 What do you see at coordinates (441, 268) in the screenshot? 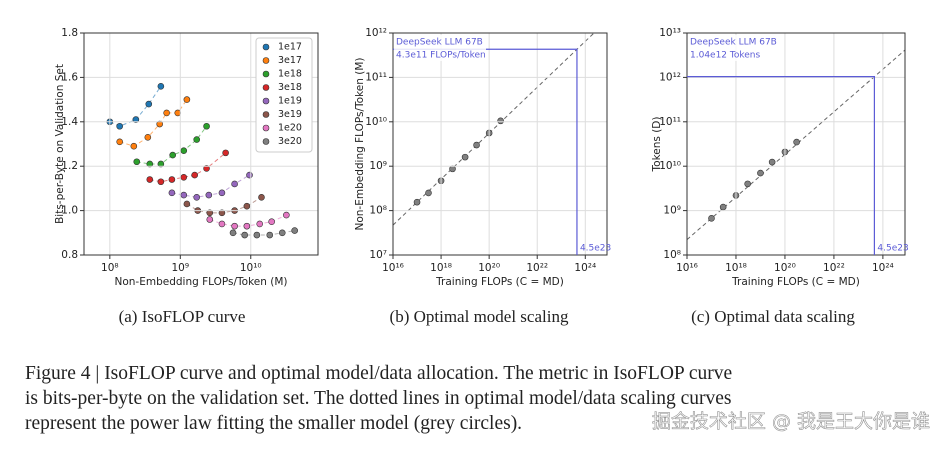
I see `x-tick-label: 10¹⁸` at bounding box center [441, 268].